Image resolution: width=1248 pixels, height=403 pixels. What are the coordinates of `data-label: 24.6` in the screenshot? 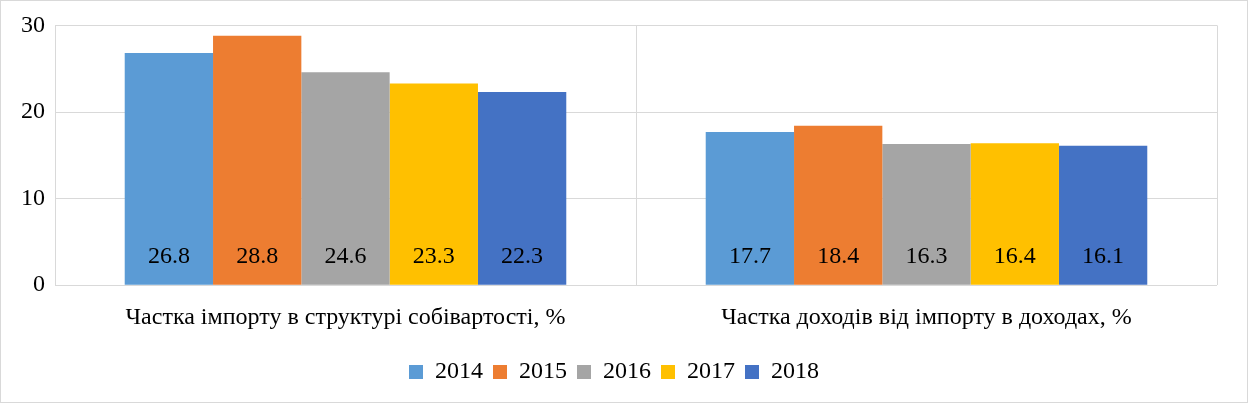 It's located at (345, 255).